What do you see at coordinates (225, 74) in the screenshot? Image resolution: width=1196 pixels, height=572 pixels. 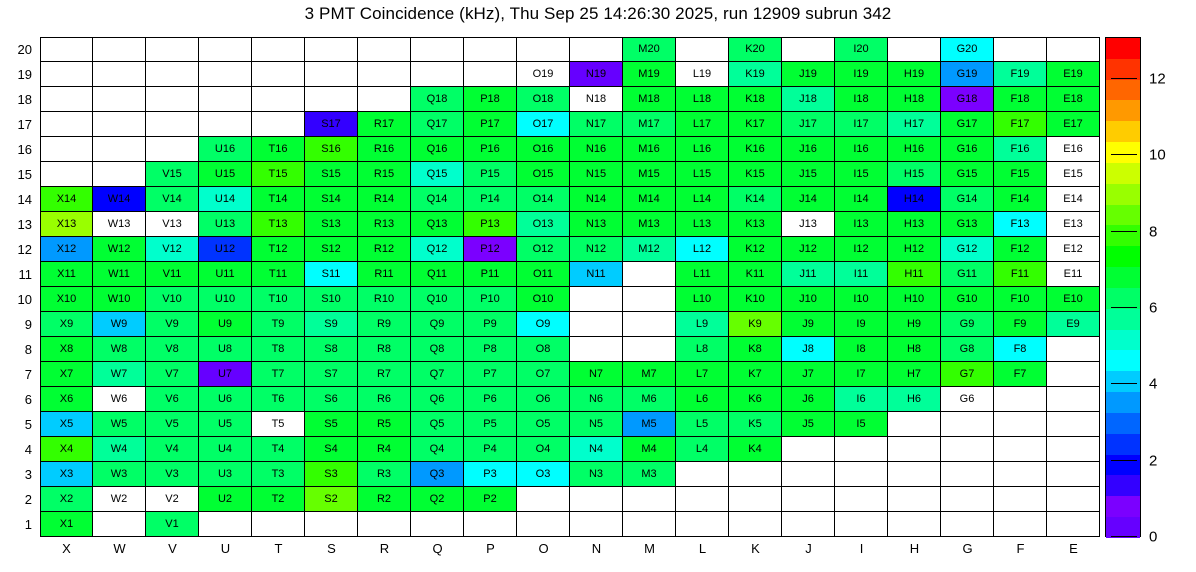 I see `heatmap-cell-empty-U19` at bounding box center [225, 74].